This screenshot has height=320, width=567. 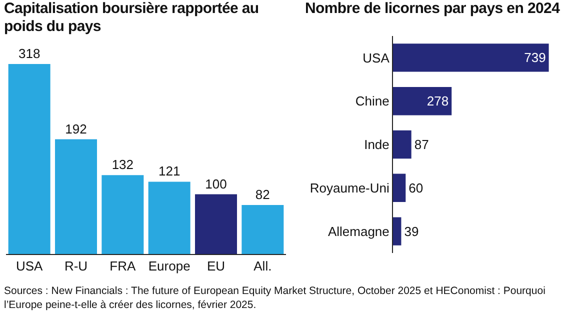 I want to click on data-label: 192, so click(x=76, y=128).